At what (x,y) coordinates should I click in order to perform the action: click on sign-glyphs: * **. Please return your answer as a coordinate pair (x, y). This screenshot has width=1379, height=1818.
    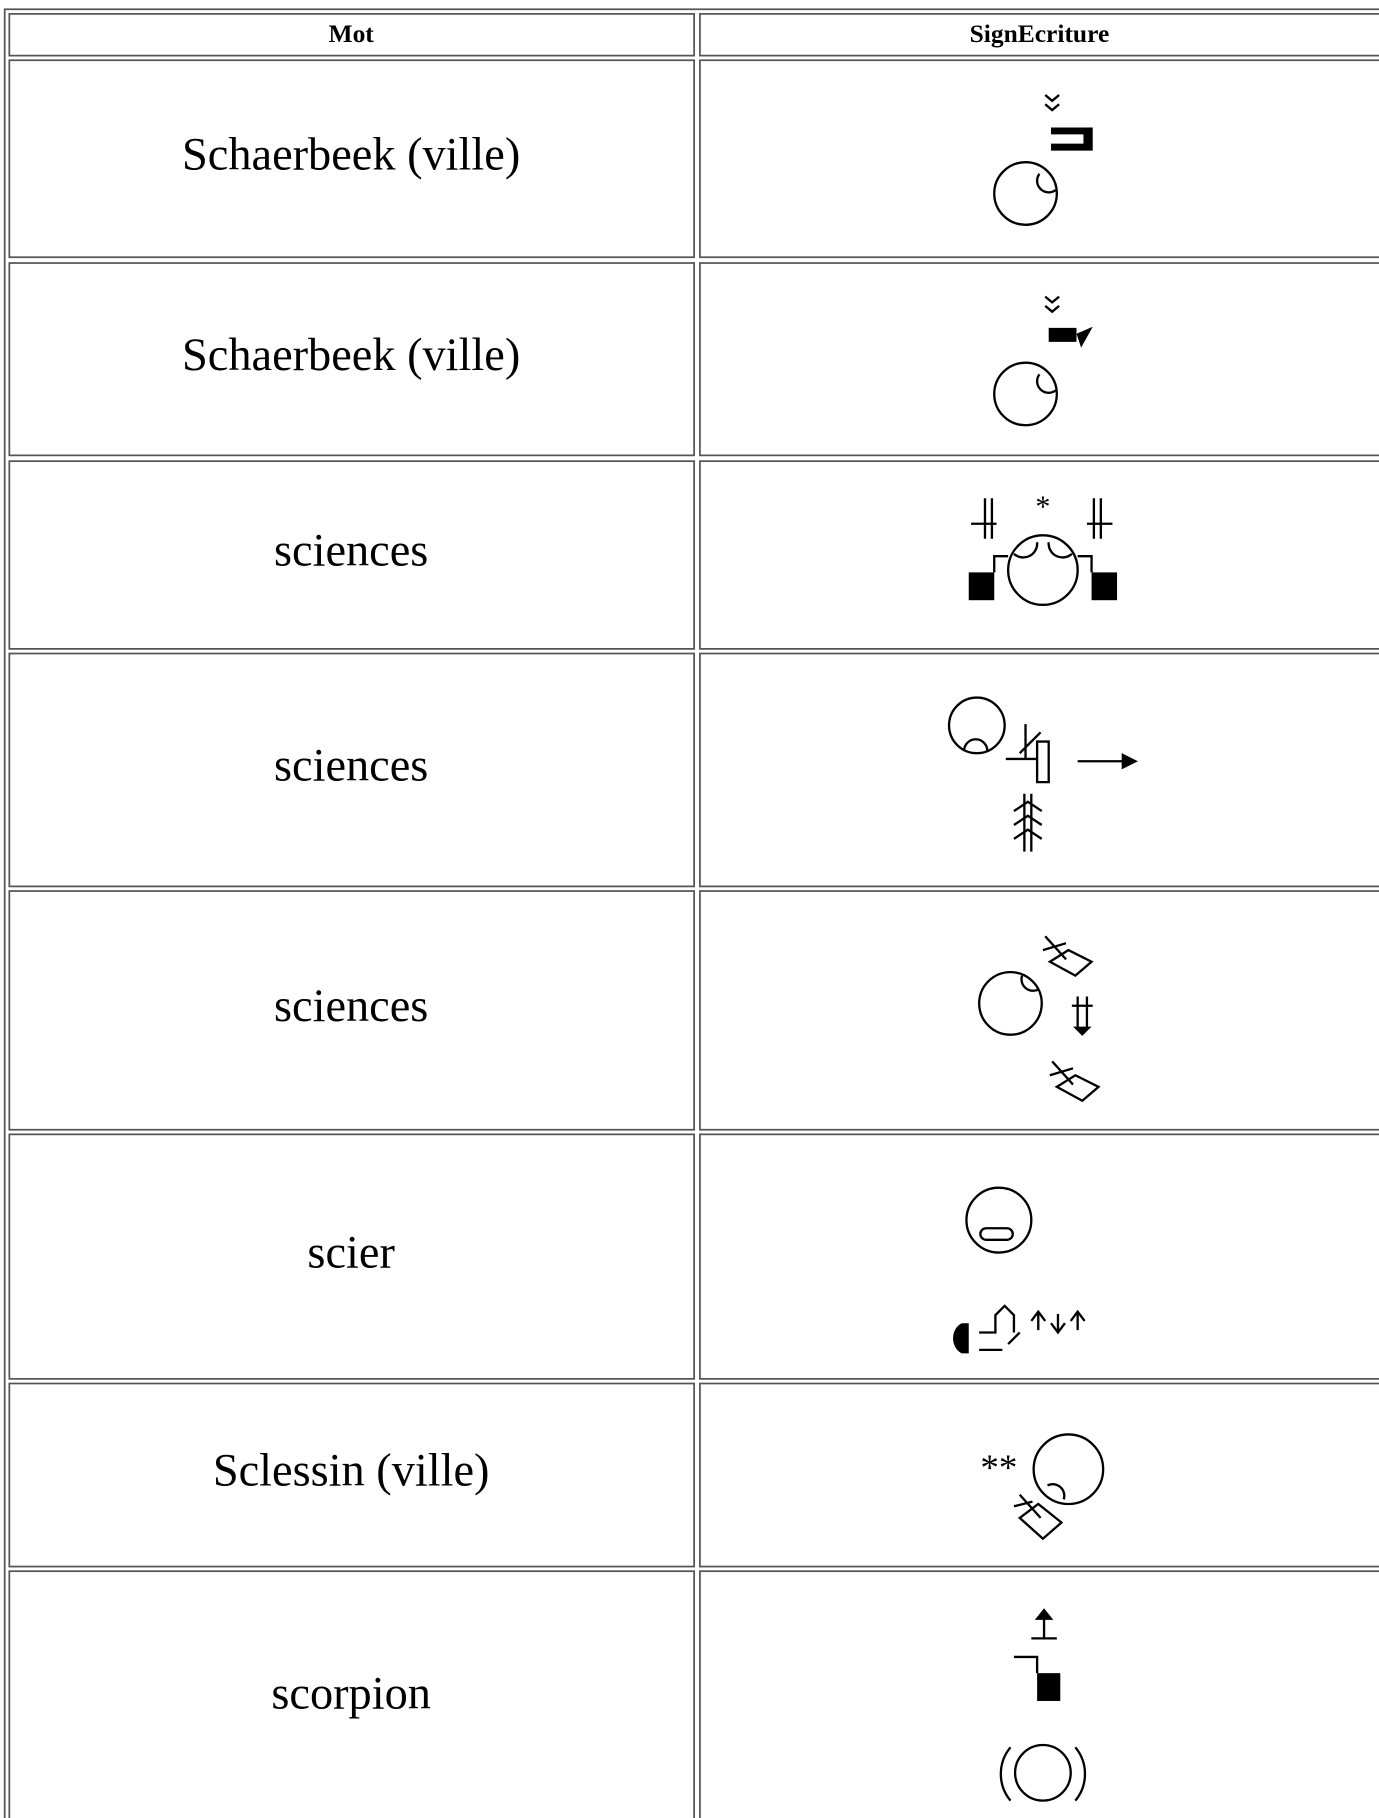
    Looking at the image, I should click on (1042, 948).